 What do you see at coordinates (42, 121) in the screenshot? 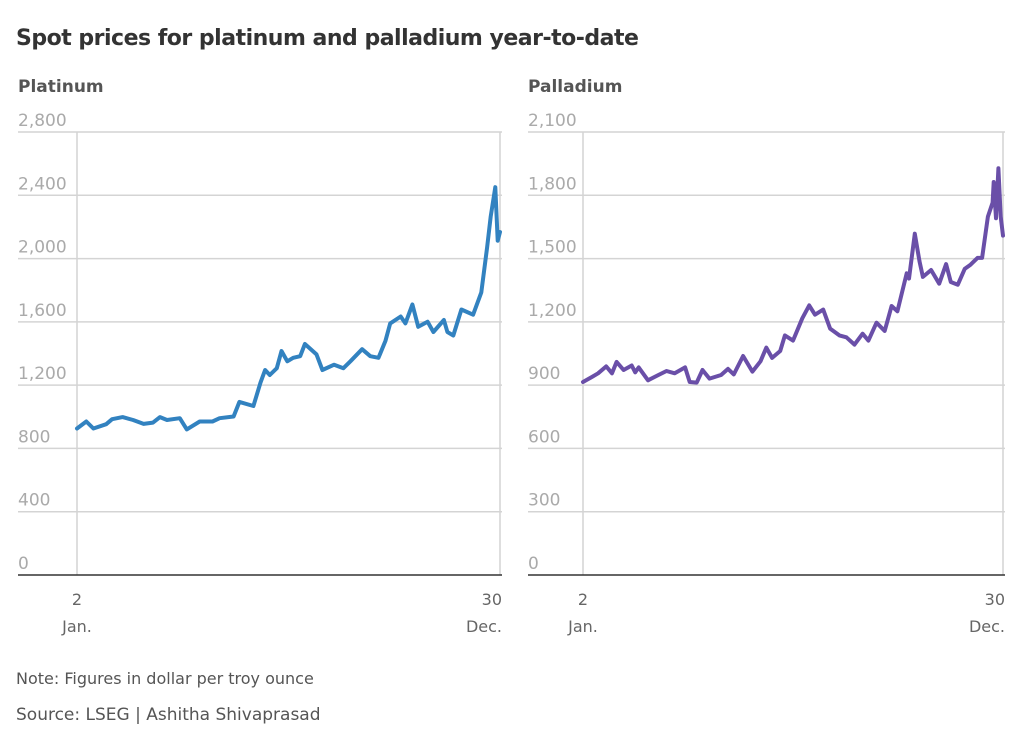
I see `y-tick-label: 2,800` at bounding box center [42, 121].